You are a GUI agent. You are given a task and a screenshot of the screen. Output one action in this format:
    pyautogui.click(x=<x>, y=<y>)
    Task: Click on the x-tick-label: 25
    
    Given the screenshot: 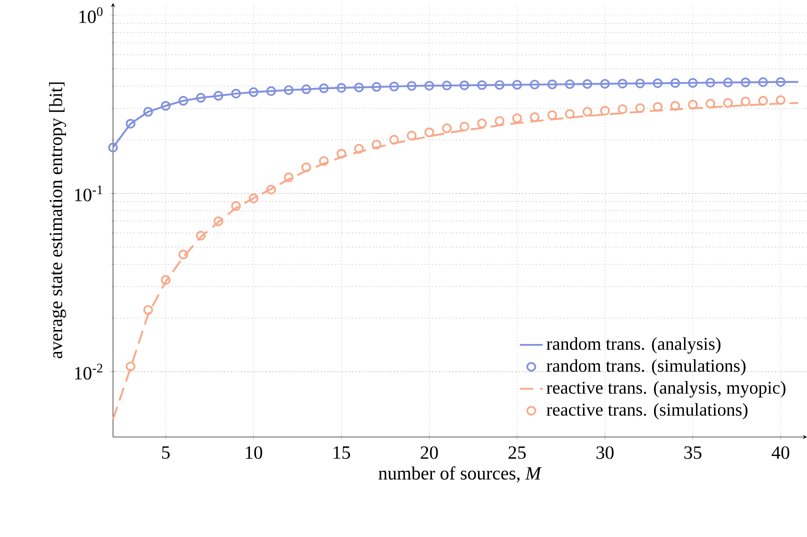 What is the action you would take?
    pyautogui.click(x=517, y=452)
    